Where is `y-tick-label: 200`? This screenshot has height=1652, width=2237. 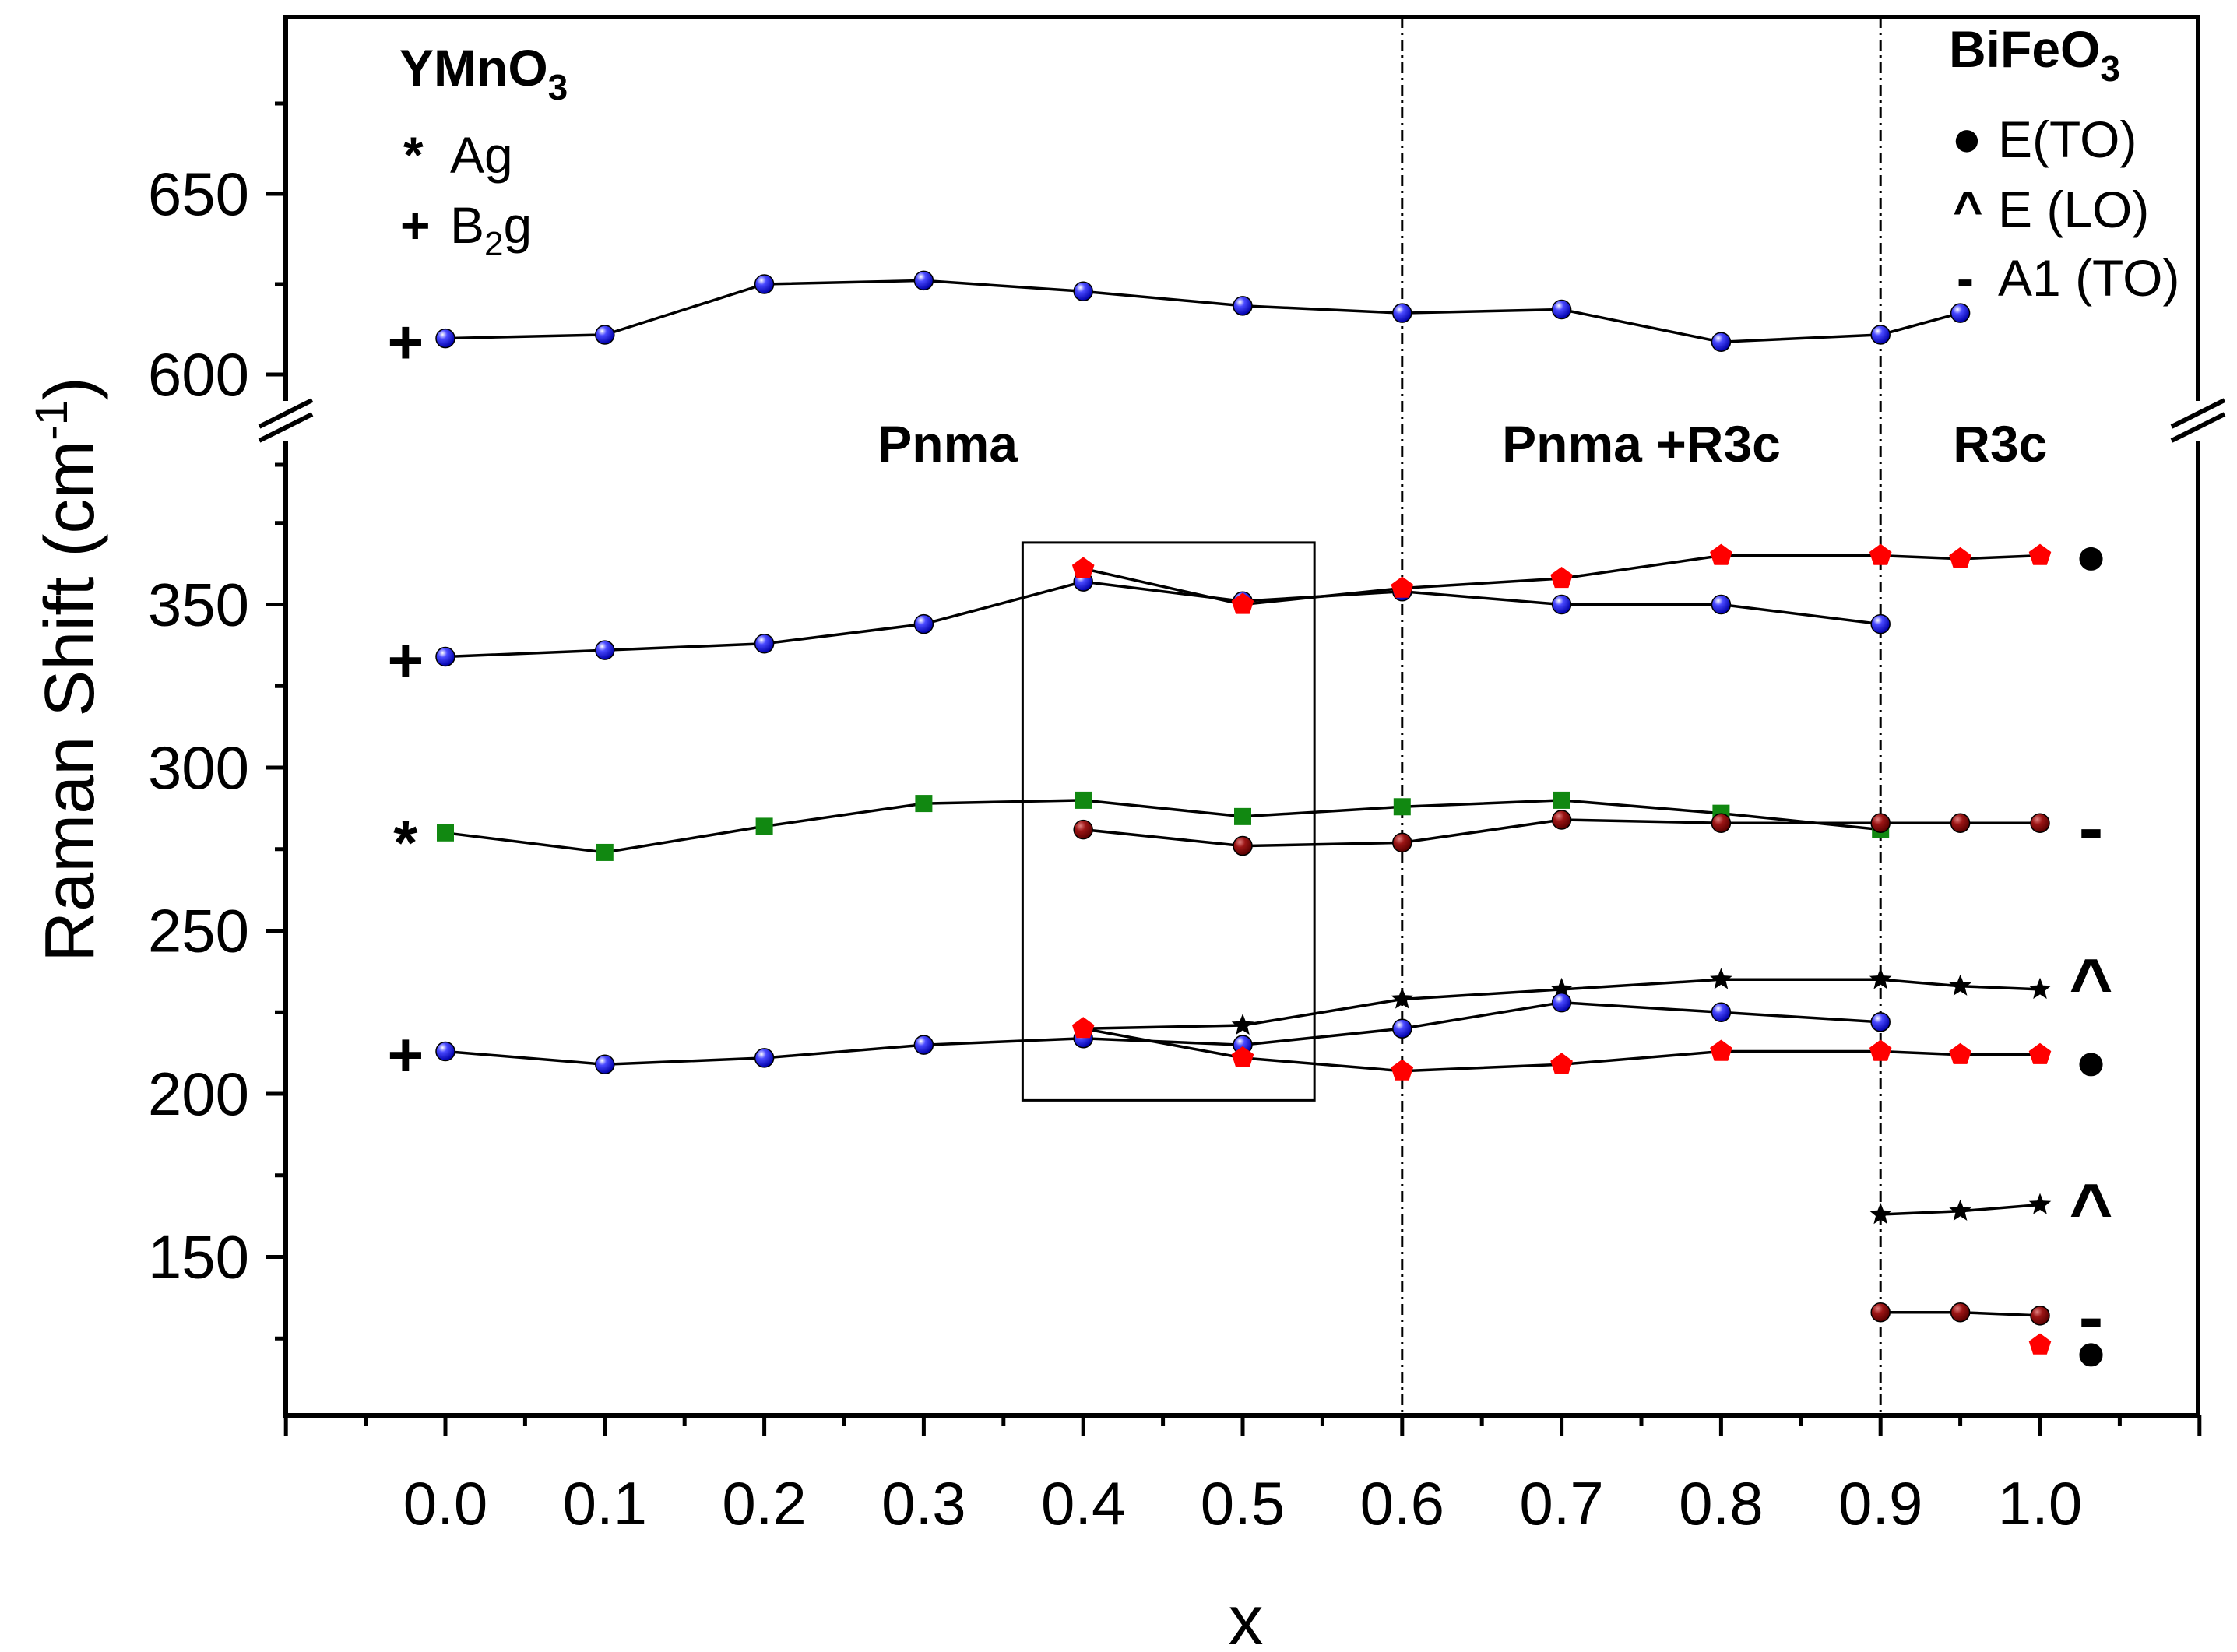
y-tick-label: 200 is located at coordinates (198, 1094).